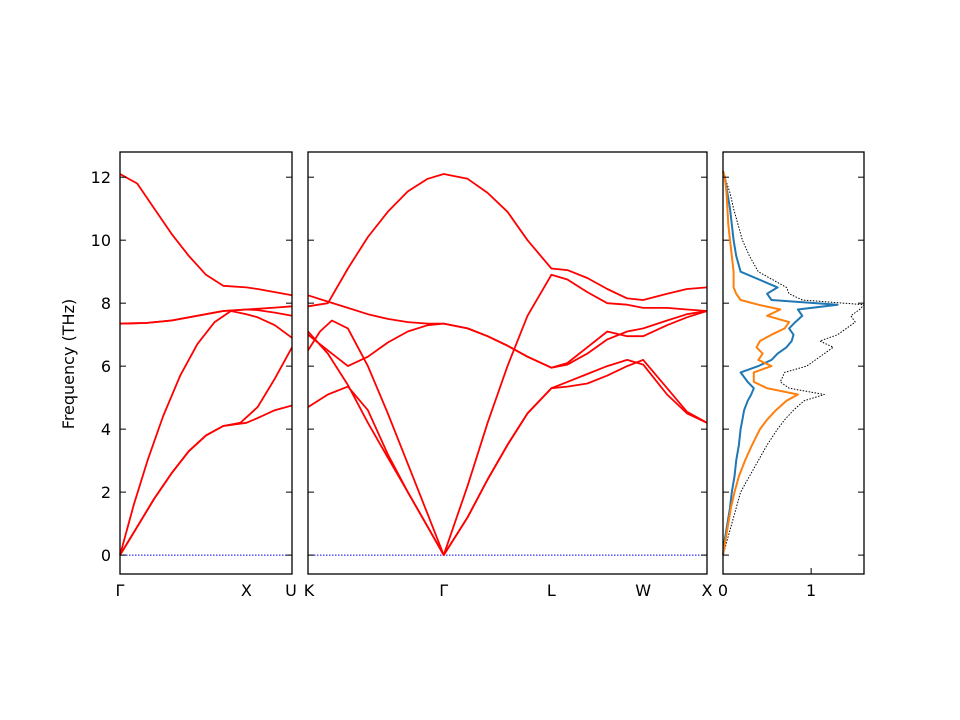 The height and width of the screenshot is (720, 960). I want to click on dos-species-1-line, so click(780, 363).